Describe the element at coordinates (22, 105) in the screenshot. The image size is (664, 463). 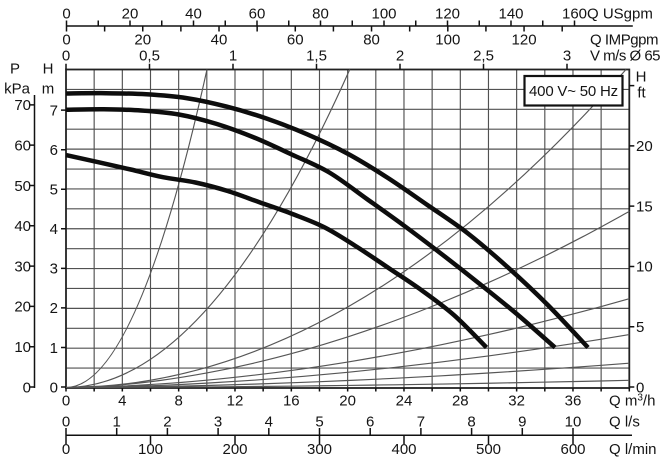
I see `svg-text: 70` at that location.